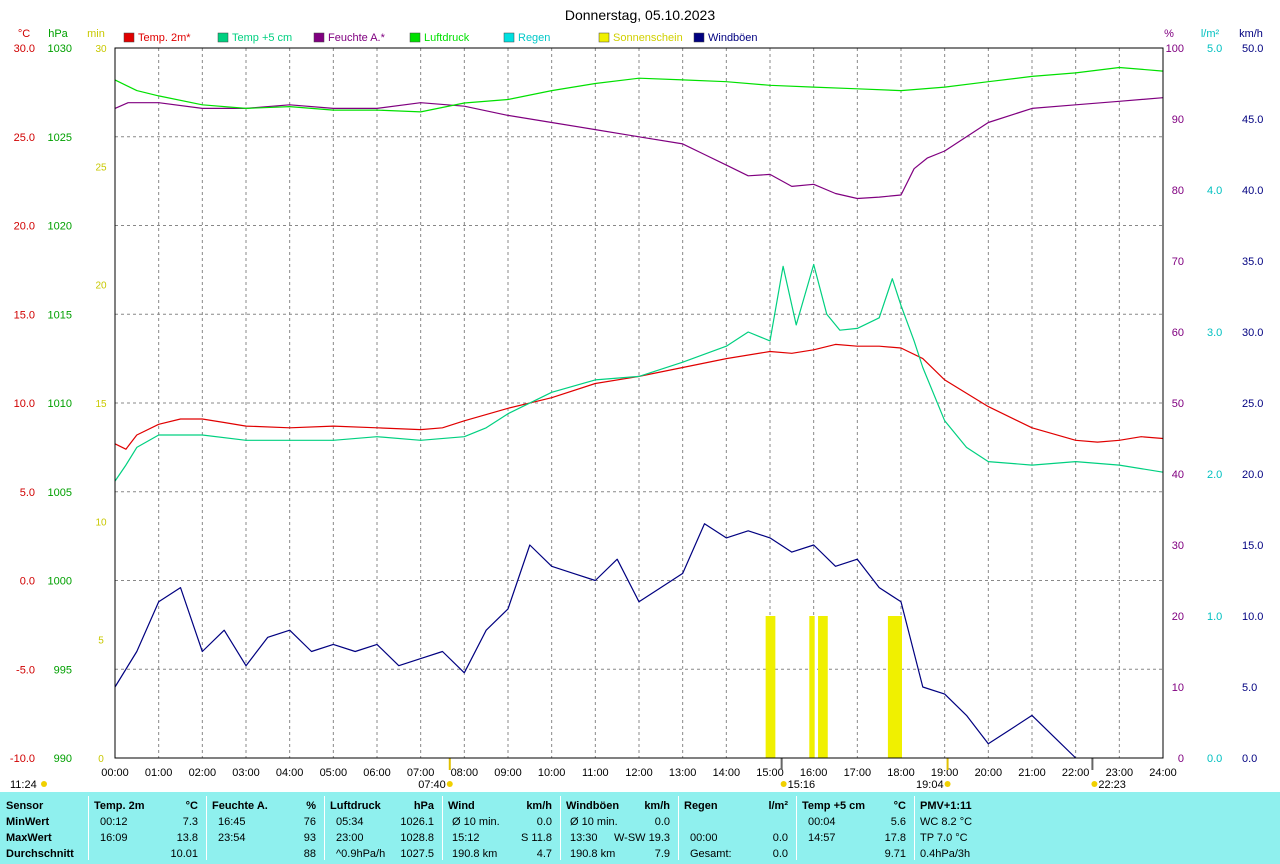 This screenshot has width=1280, height=864. What do you see at coordinates (855, 828) in the screenshot?
I see `stats-col-t5: Temp +5 cm °C 00:04 5.6 14:57 17.8 9.71` at bounding box center [855, 828].